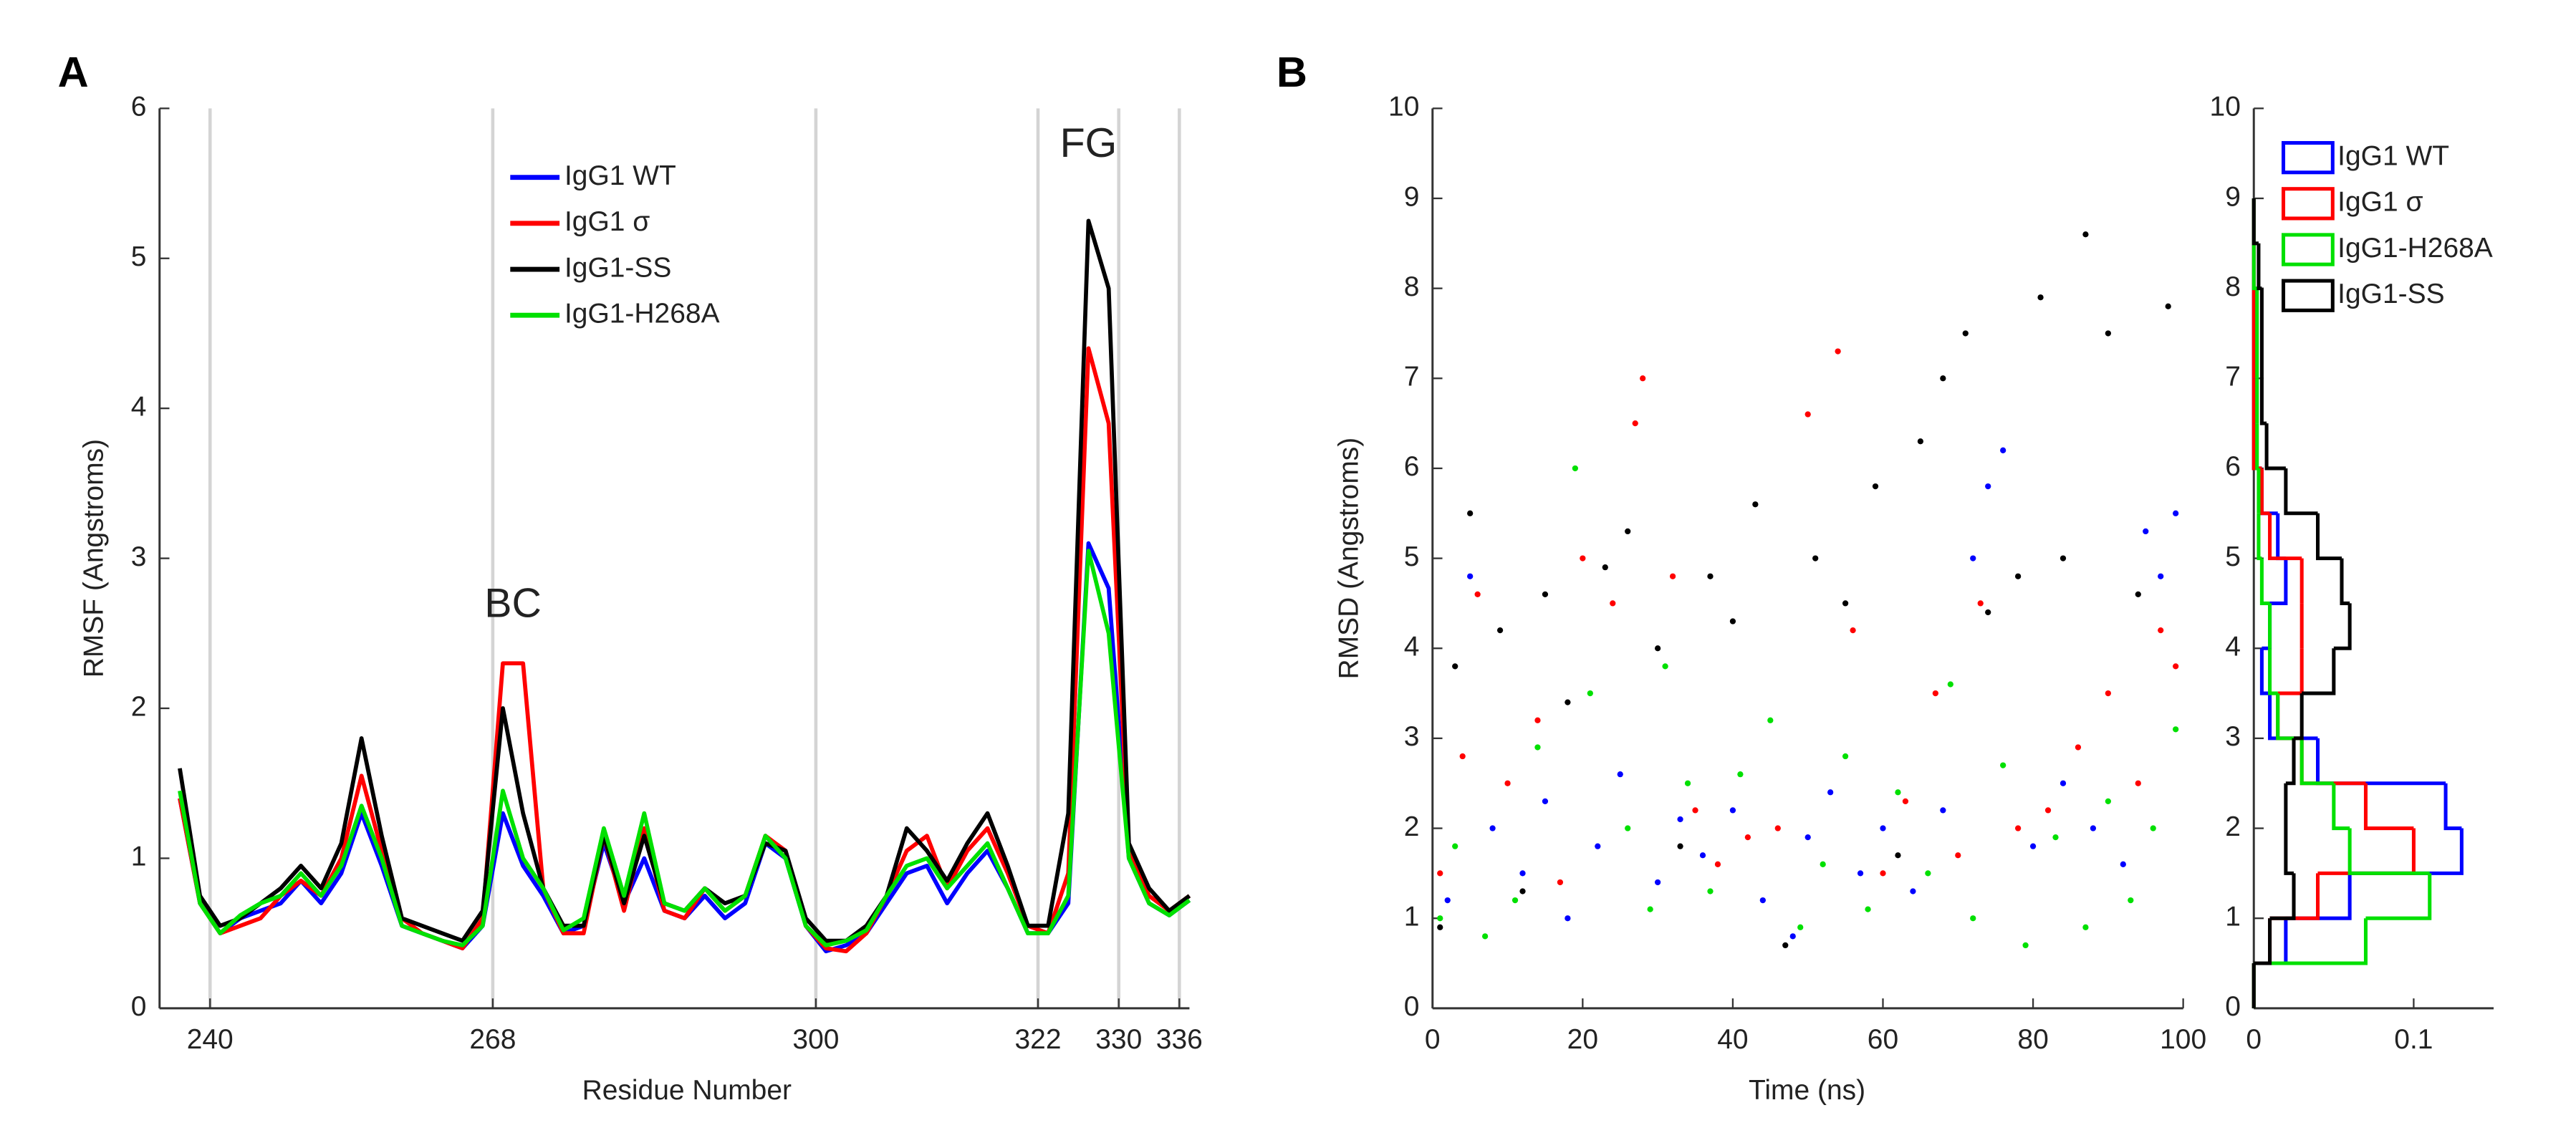 The image size is (2576, 1138). What do you see at coordinates (607, 221) in the screenshot?
I see `legend-label: IgG1 σ` at bounding box center [607, 221].